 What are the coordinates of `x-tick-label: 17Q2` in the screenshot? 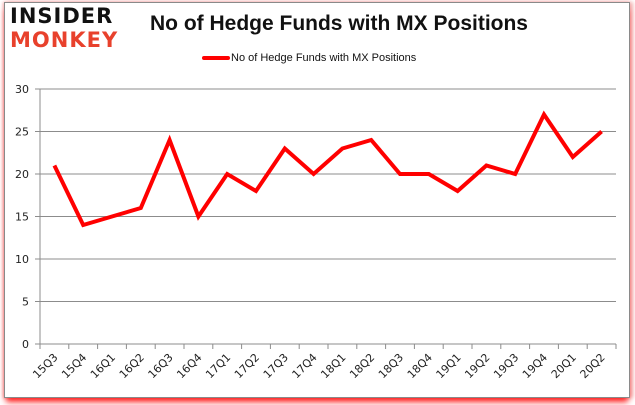 It's located at (247, 366).